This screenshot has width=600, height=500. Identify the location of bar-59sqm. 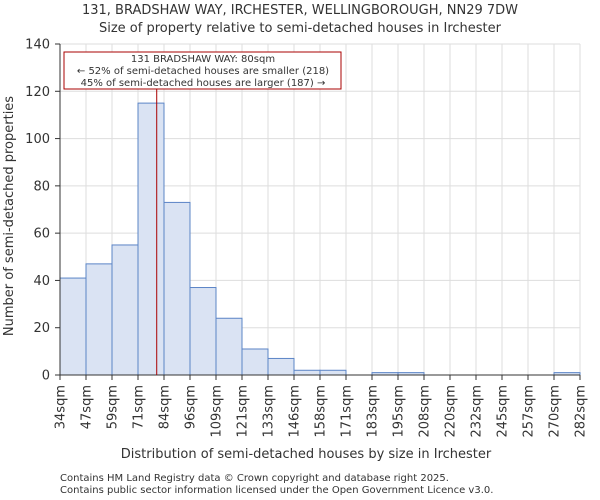
(125, 310).